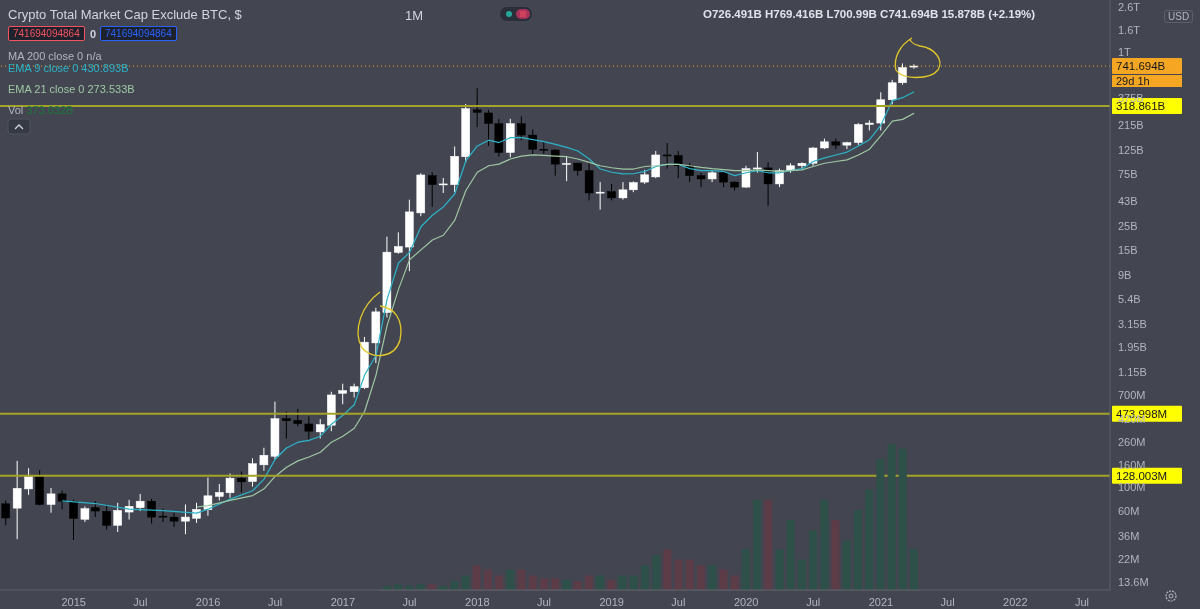  What do you see at coordinates (1132, 324) in the screenshot?
I see `y-tick-label: 3.15B` at bounding box center [1132, 324].